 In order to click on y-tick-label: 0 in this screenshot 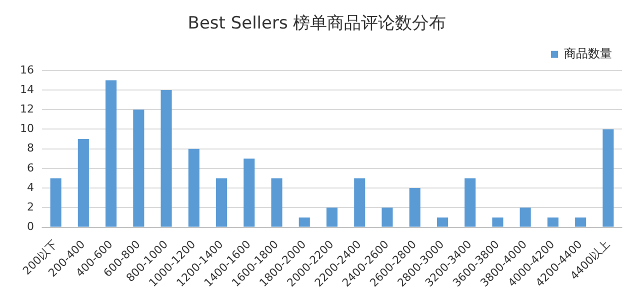, I will do `click(30, 227)`.